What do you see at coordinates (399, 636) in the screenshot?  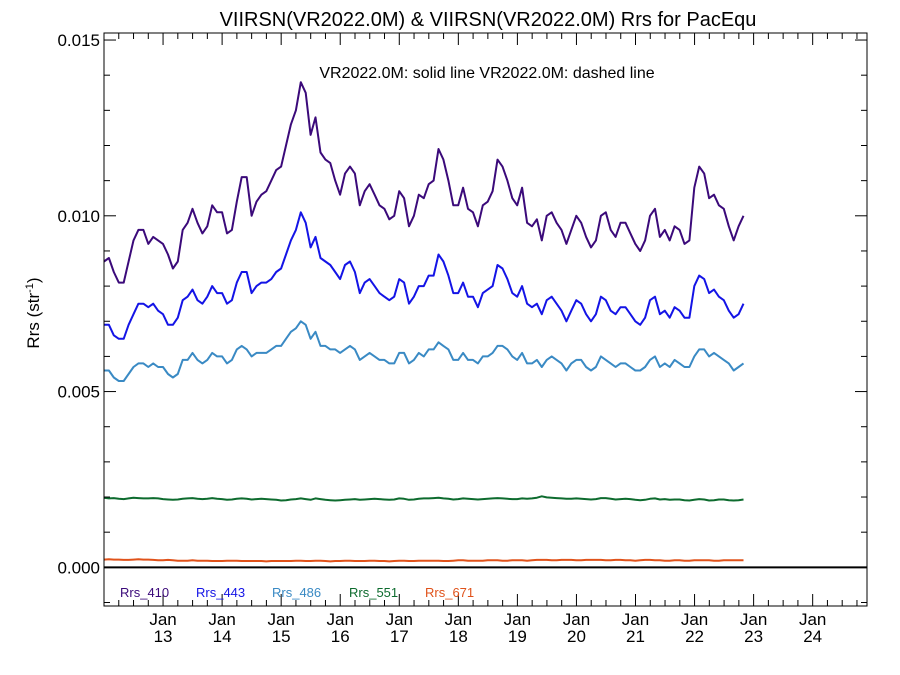 I see `x-tick-label-year: 17` at bounding box center [399, 636].